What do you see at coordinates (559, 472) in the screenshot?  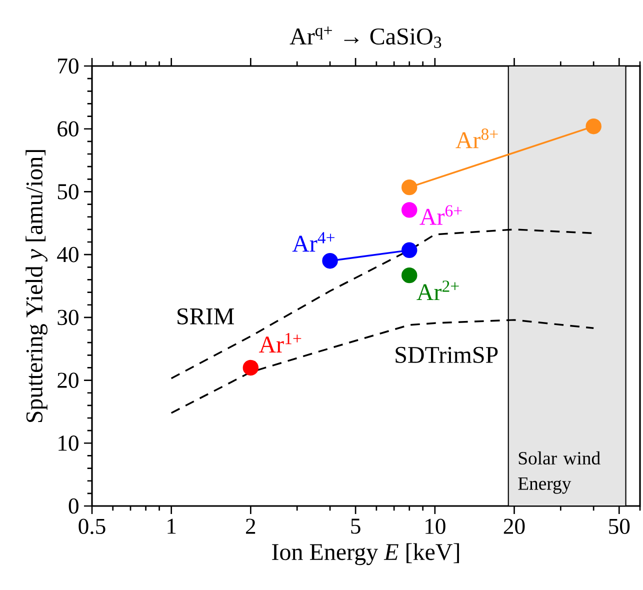 I see `band-label: Solar wind Energy` at bounding box center [559, 472].